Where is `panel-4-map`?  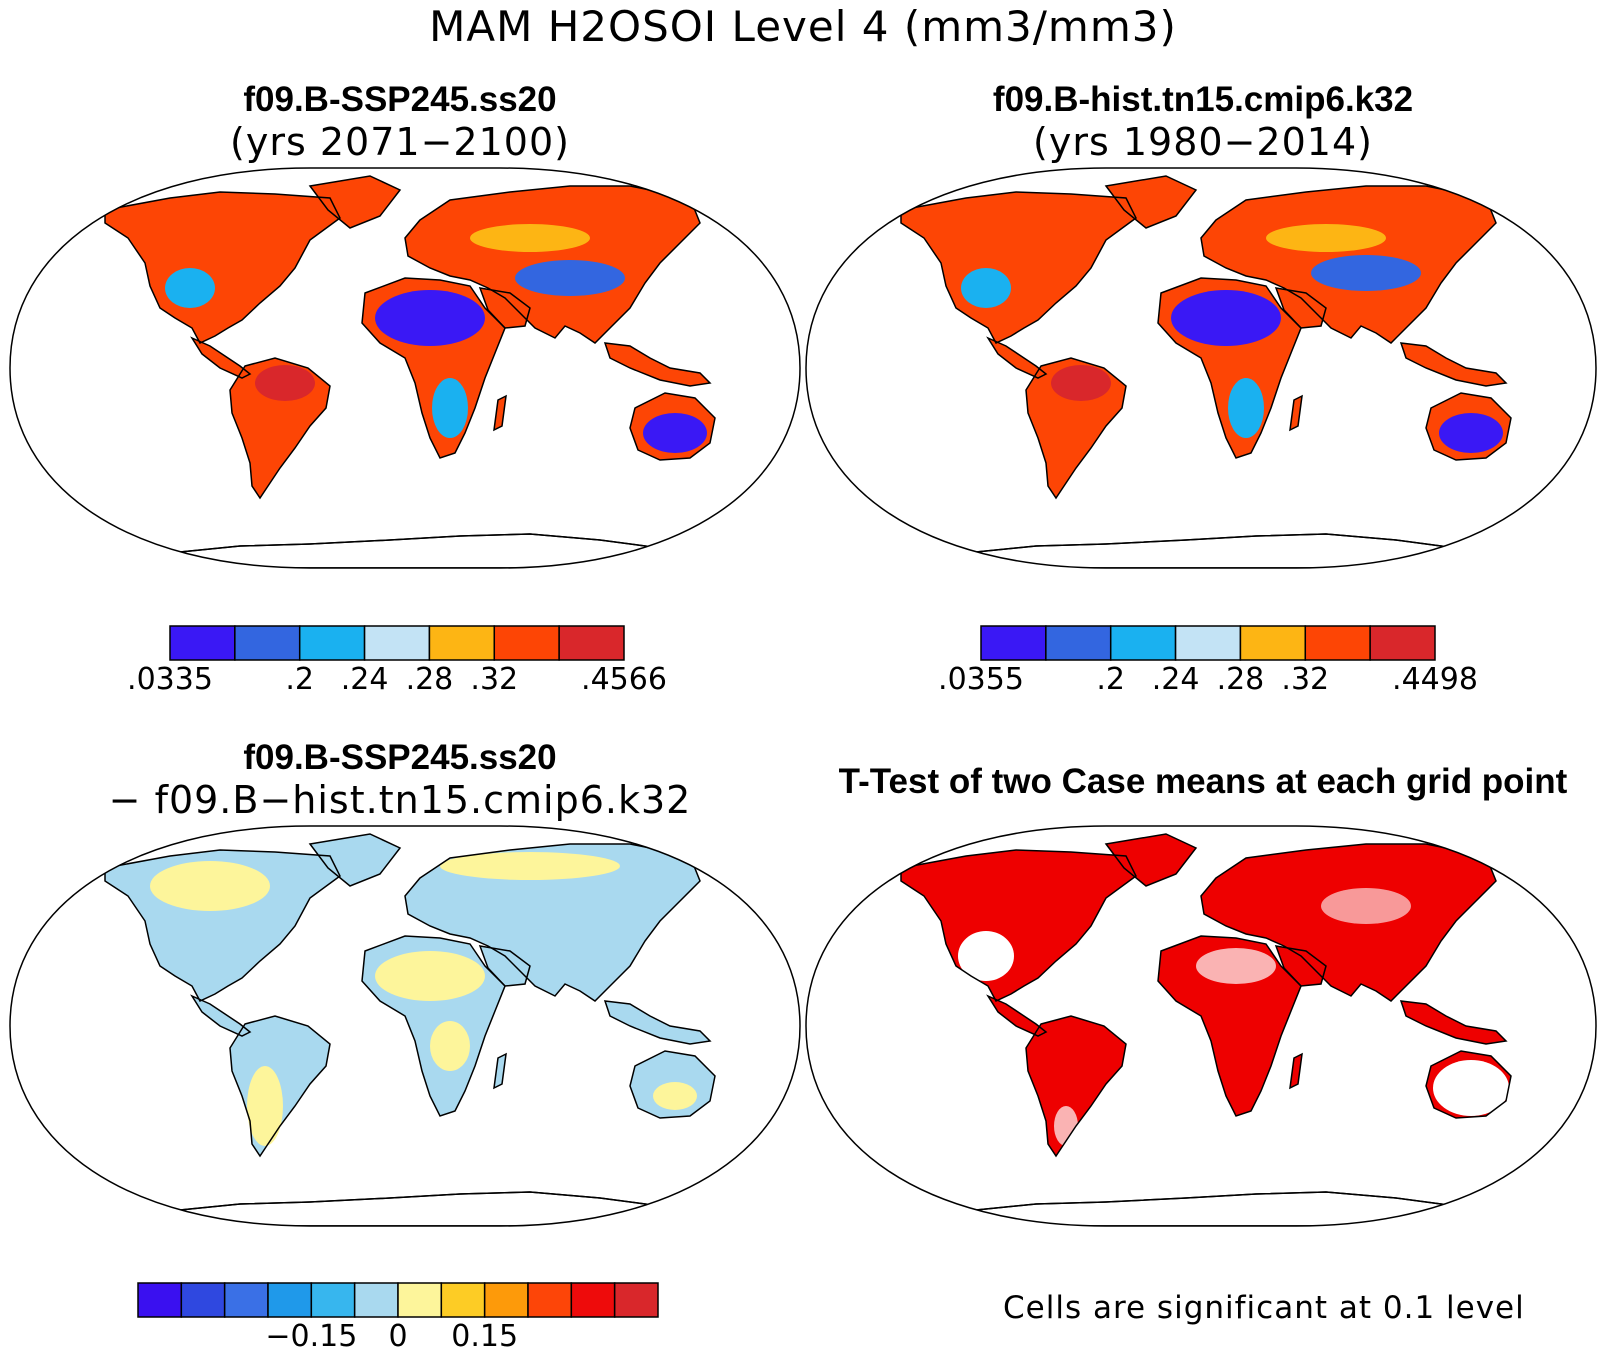
panel-4-map is located at coordinates (1201, 1026).